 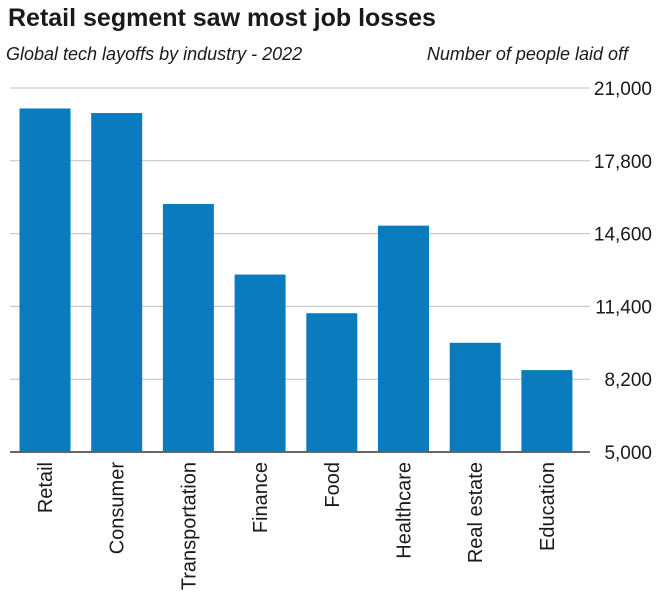 I want to click on bar-food, so click(x=332, y=382).